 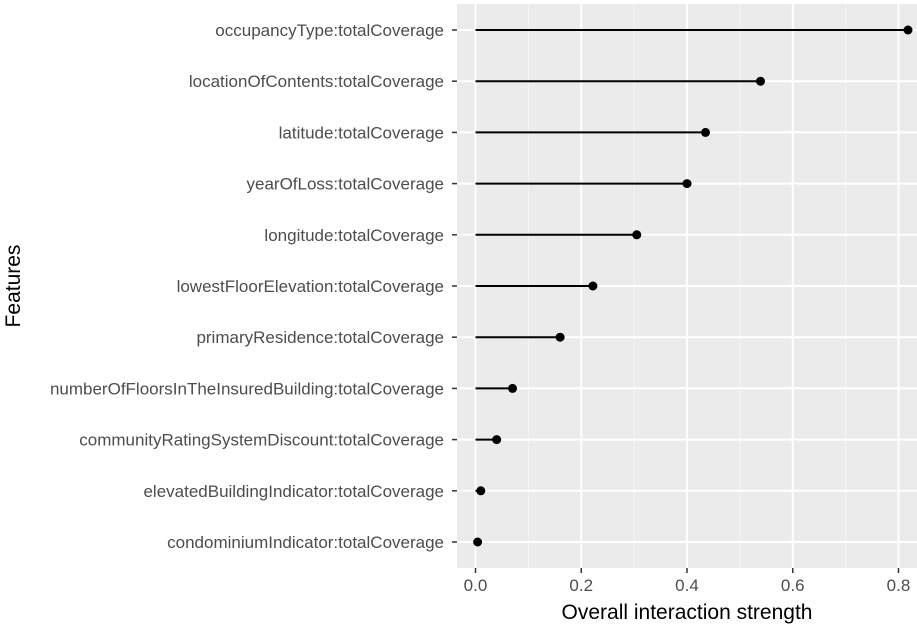 I want to click on x-tick-label: 0.0, so click(x=476, y=585).